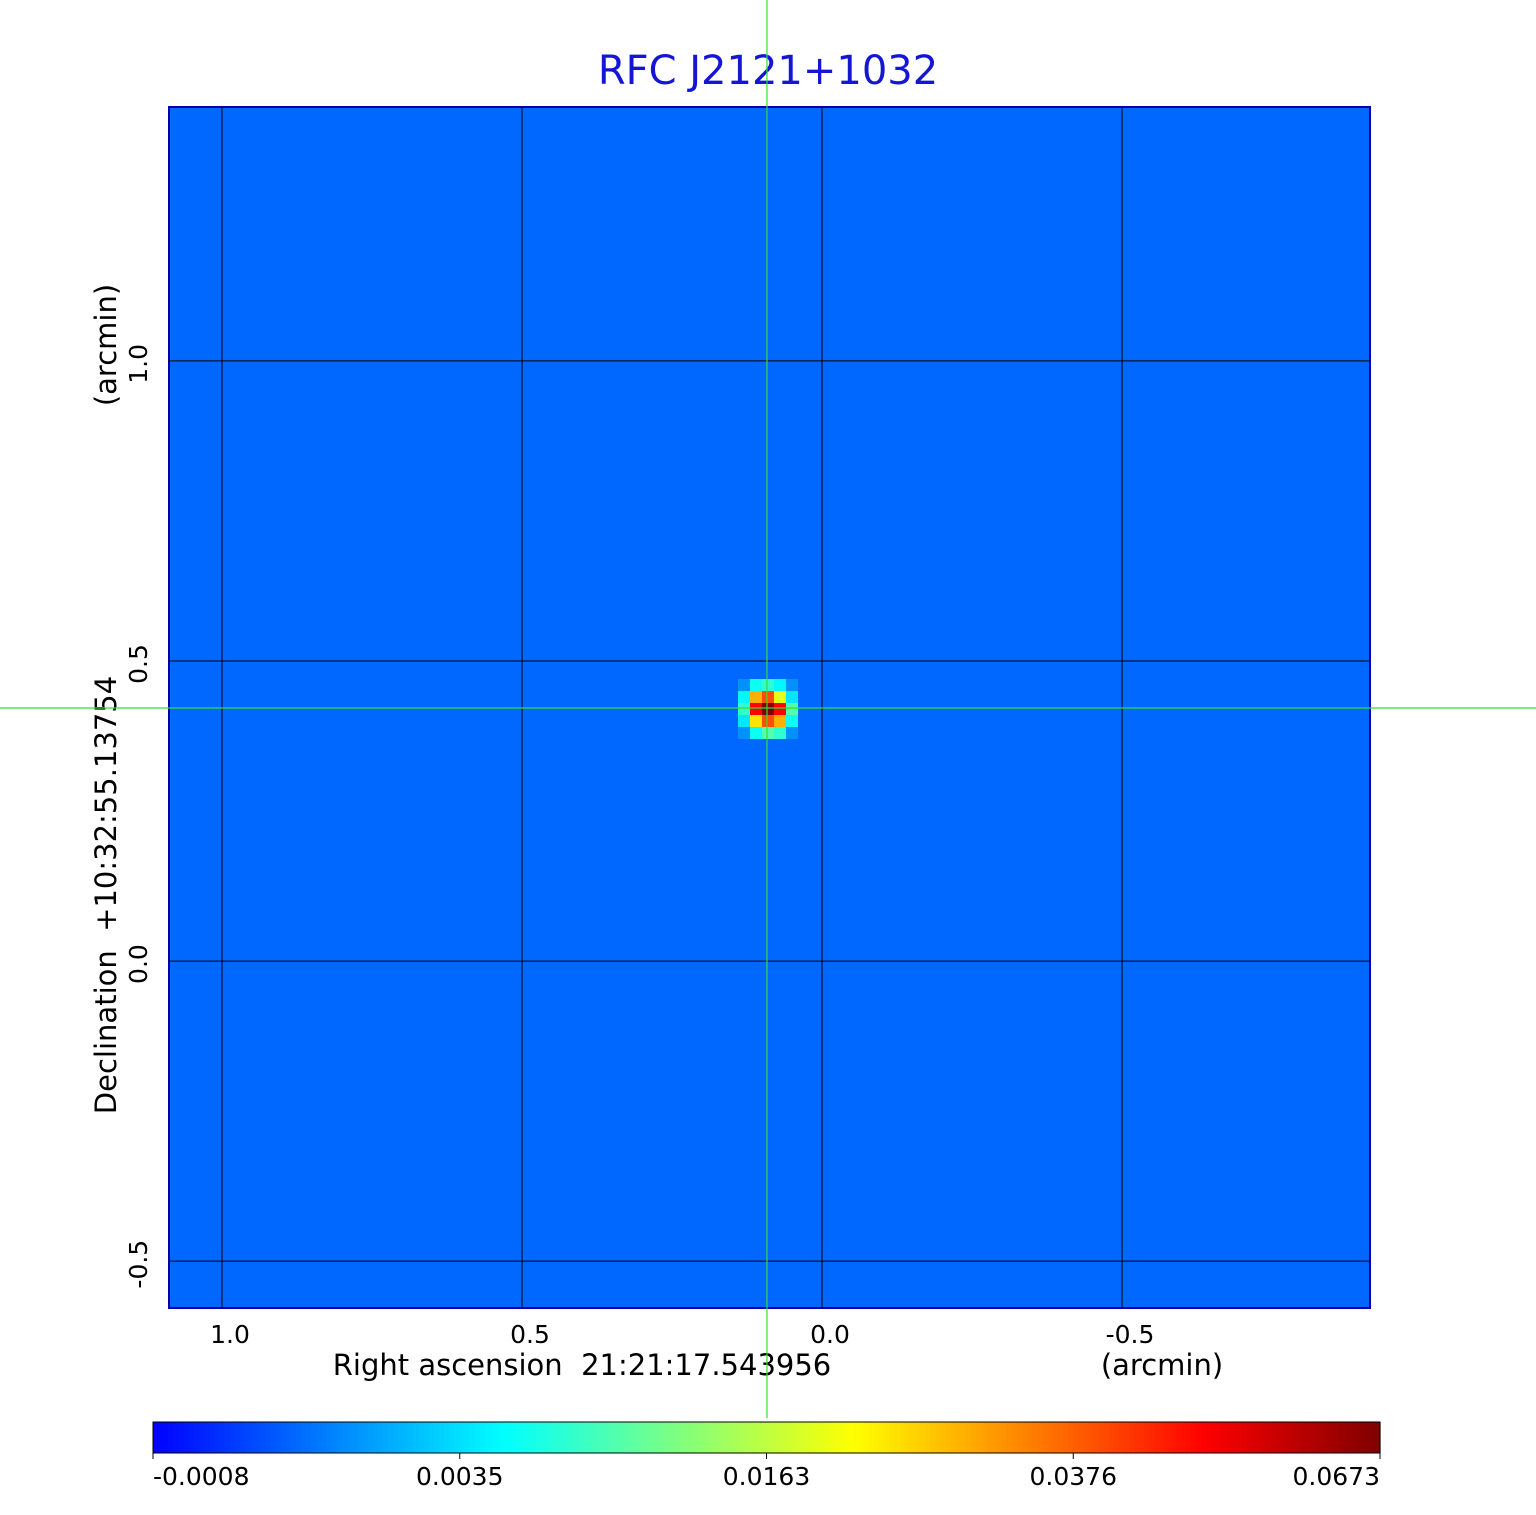 The image size is (1536, 1515). Describe the element at coordinates (201, 1476) in the screenshot. I see `colorbar-tick-label: -0.0008` at that location.